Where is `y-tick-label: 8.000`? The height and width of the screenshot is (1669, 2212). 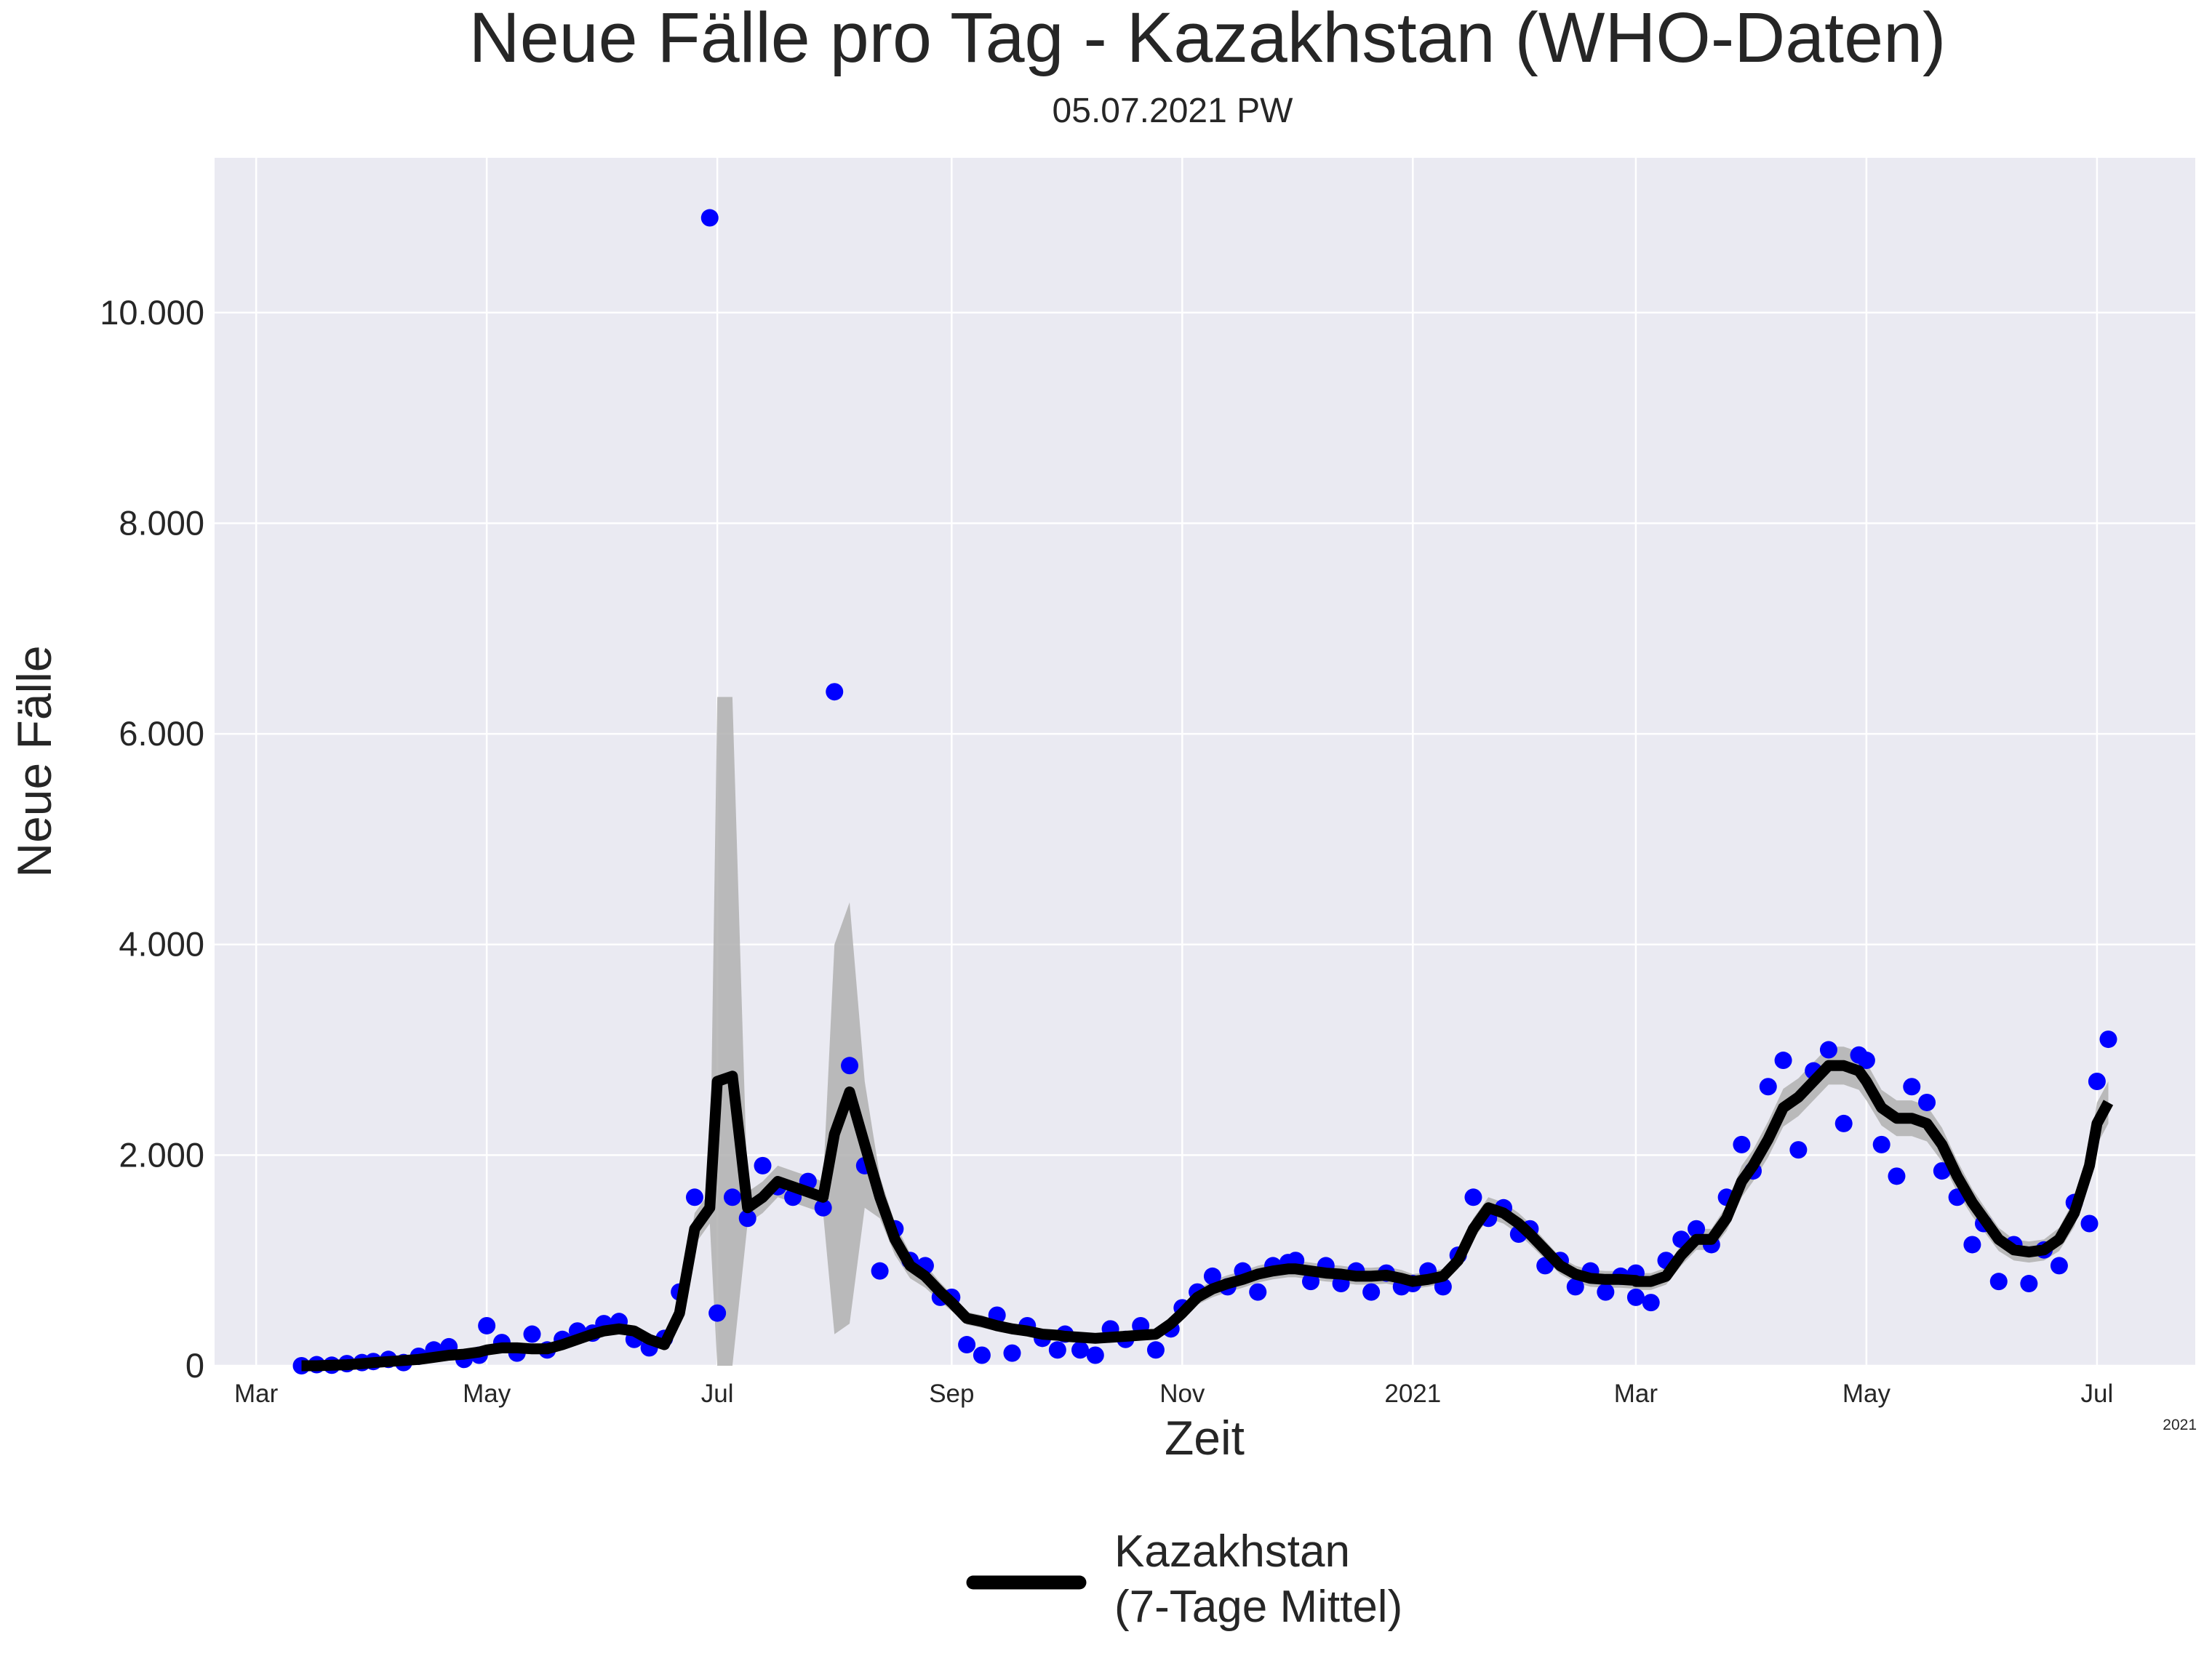
y-tick-label: 8.000 is located at coordinates (161, 522).